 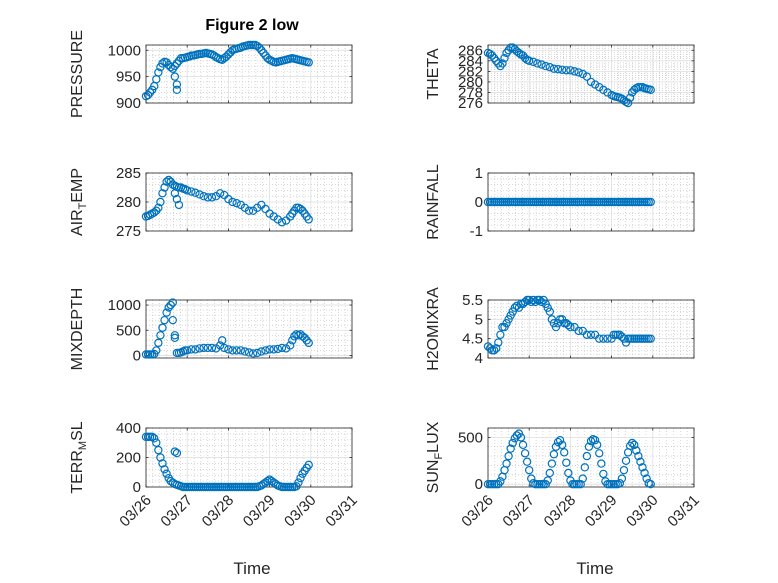 I want to click on y-tick-label: 5, so click(x=479, y=319).